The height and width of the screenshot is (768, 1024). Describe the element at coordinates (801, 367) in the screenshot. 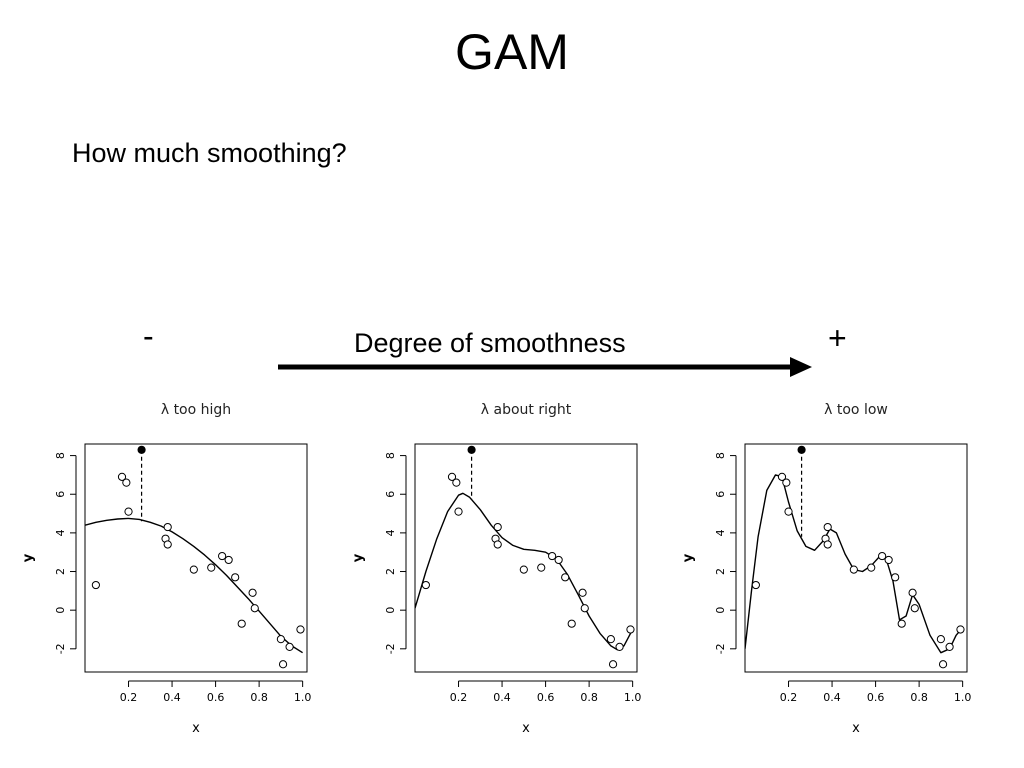

I see `arrow-head` at that location.